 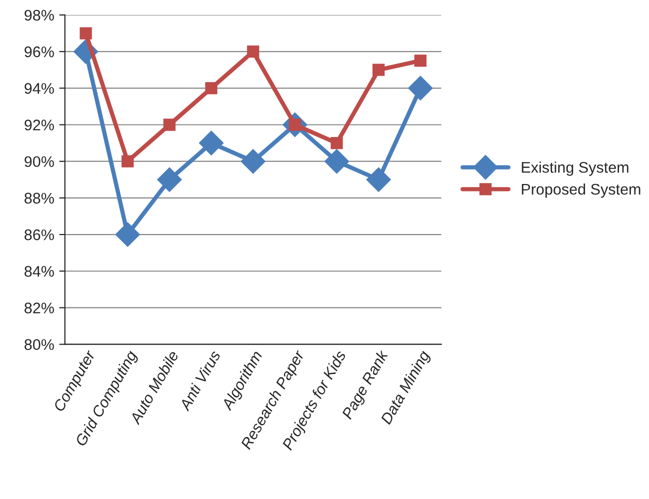 What do you see at coordinates (39, 15) in the screenshot?
I see `y-tick-label: 98%` at bounding box center [39, 15].